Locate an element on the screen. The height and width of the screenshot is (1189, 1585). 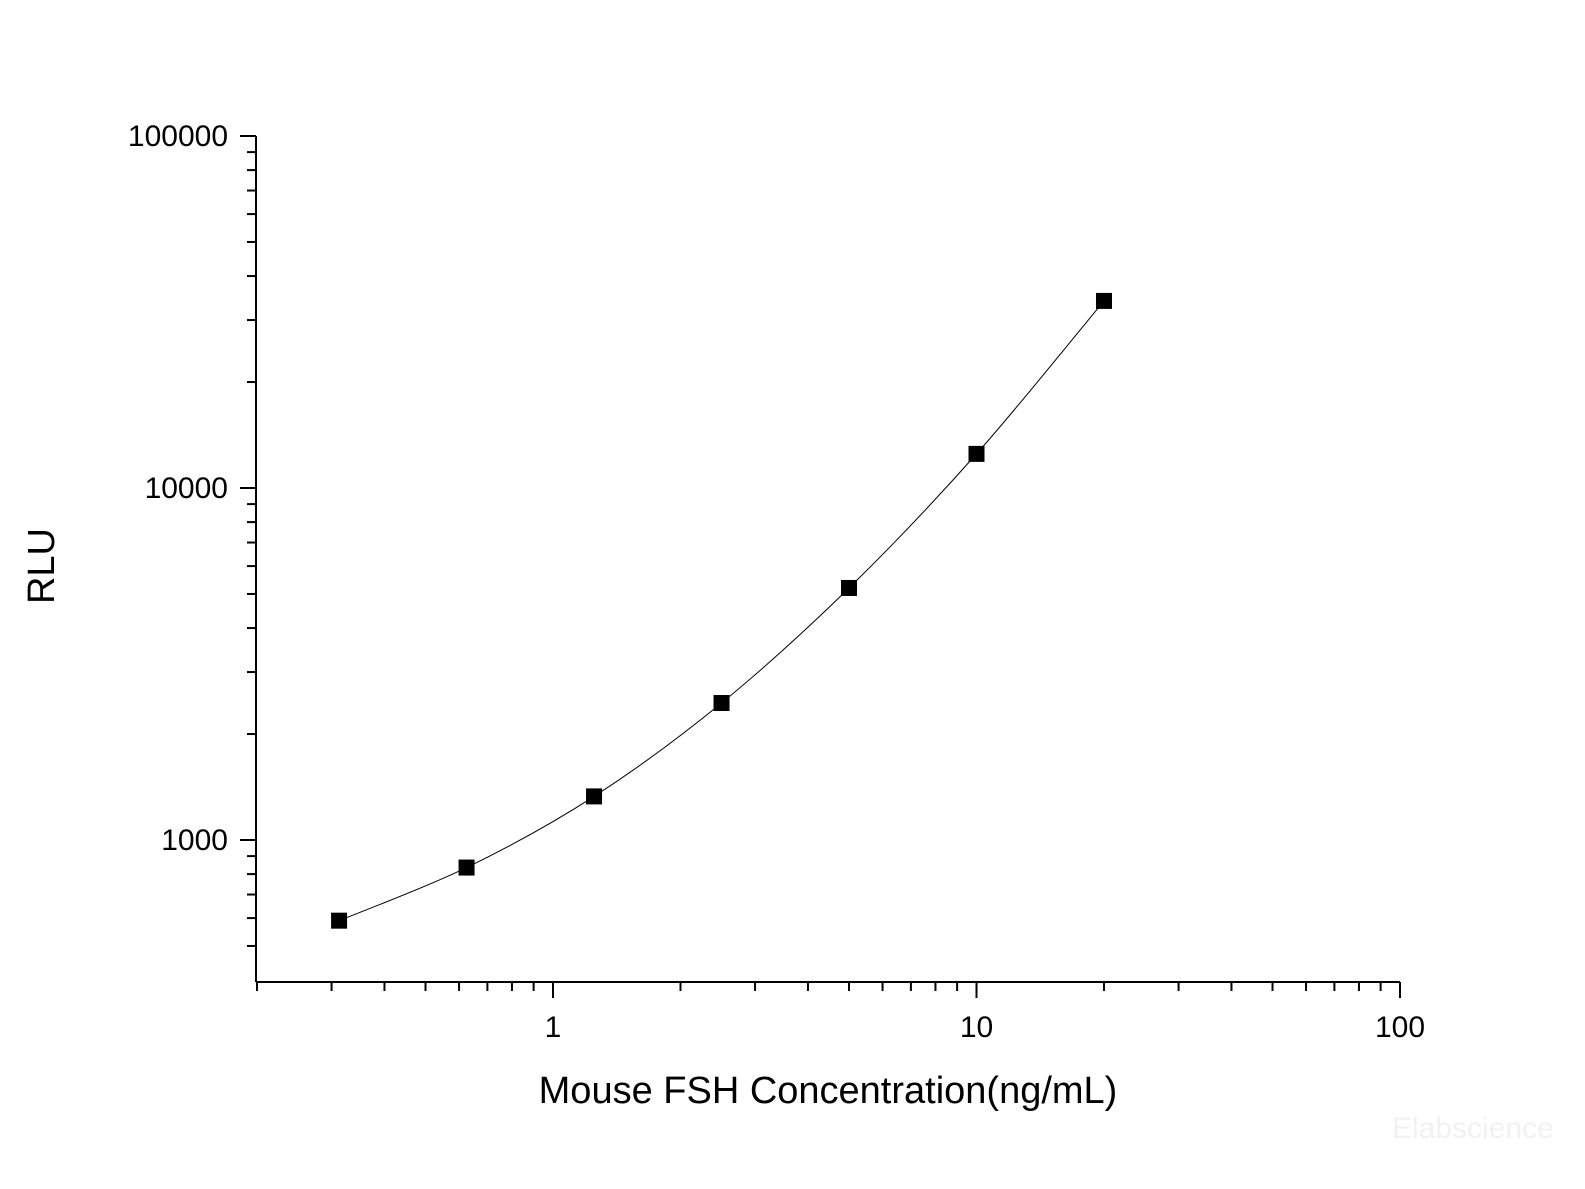
y-axis-title: RLU is located at coordinates (42, 566).